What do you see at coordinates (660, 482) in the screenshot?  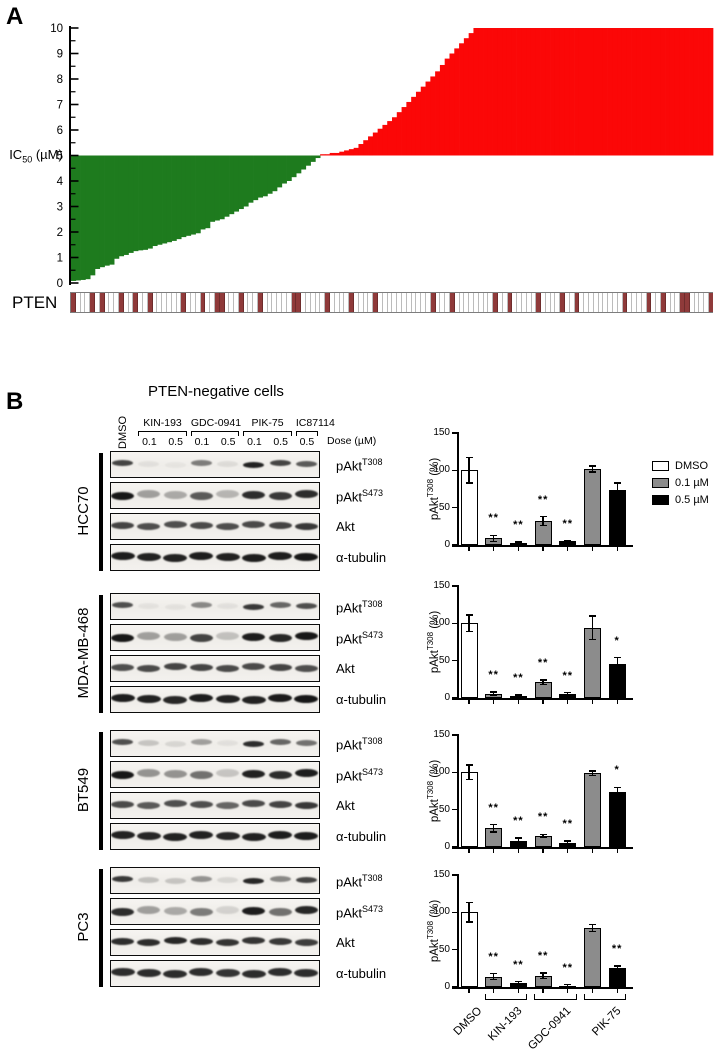 I see `legend-swatch` at bounding box center [660, 482].